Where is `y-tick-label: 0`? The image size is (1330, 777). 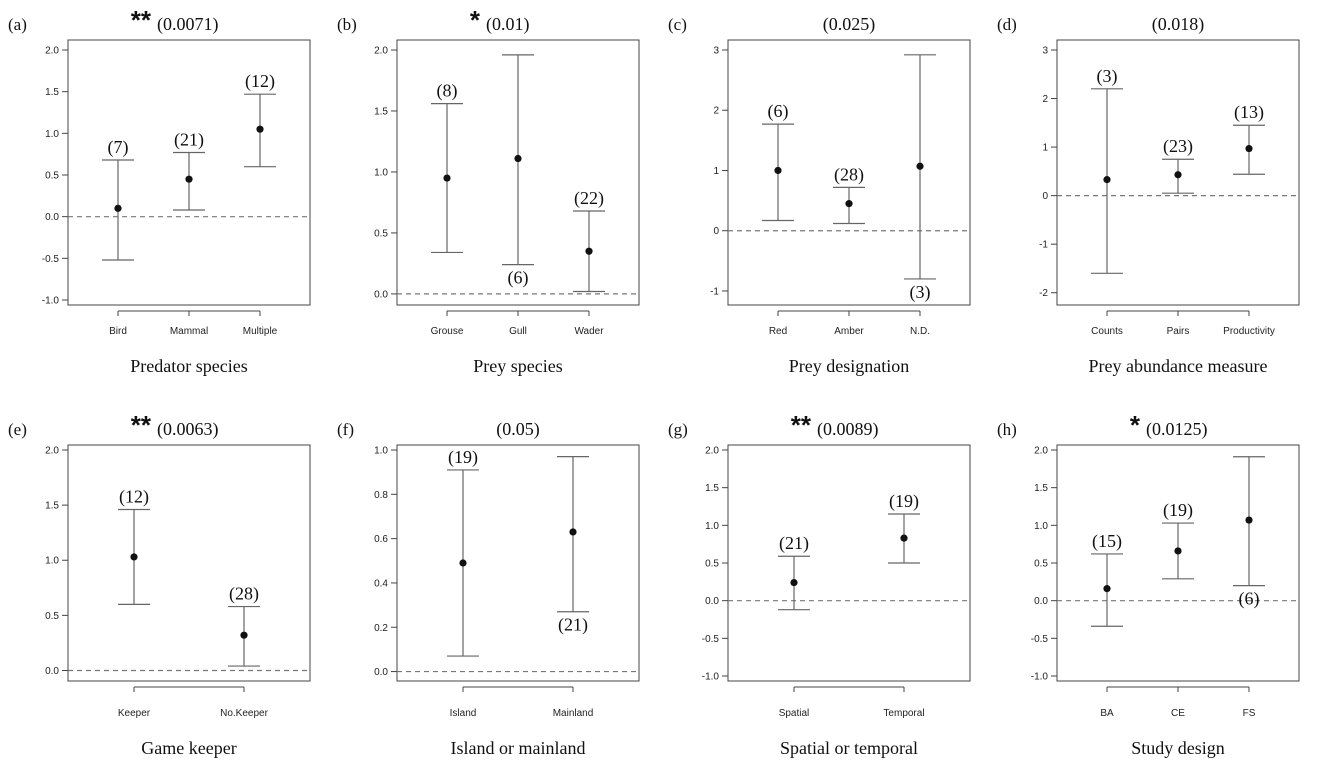 y-tick-label: 0 is located at coordinates (716, 231).